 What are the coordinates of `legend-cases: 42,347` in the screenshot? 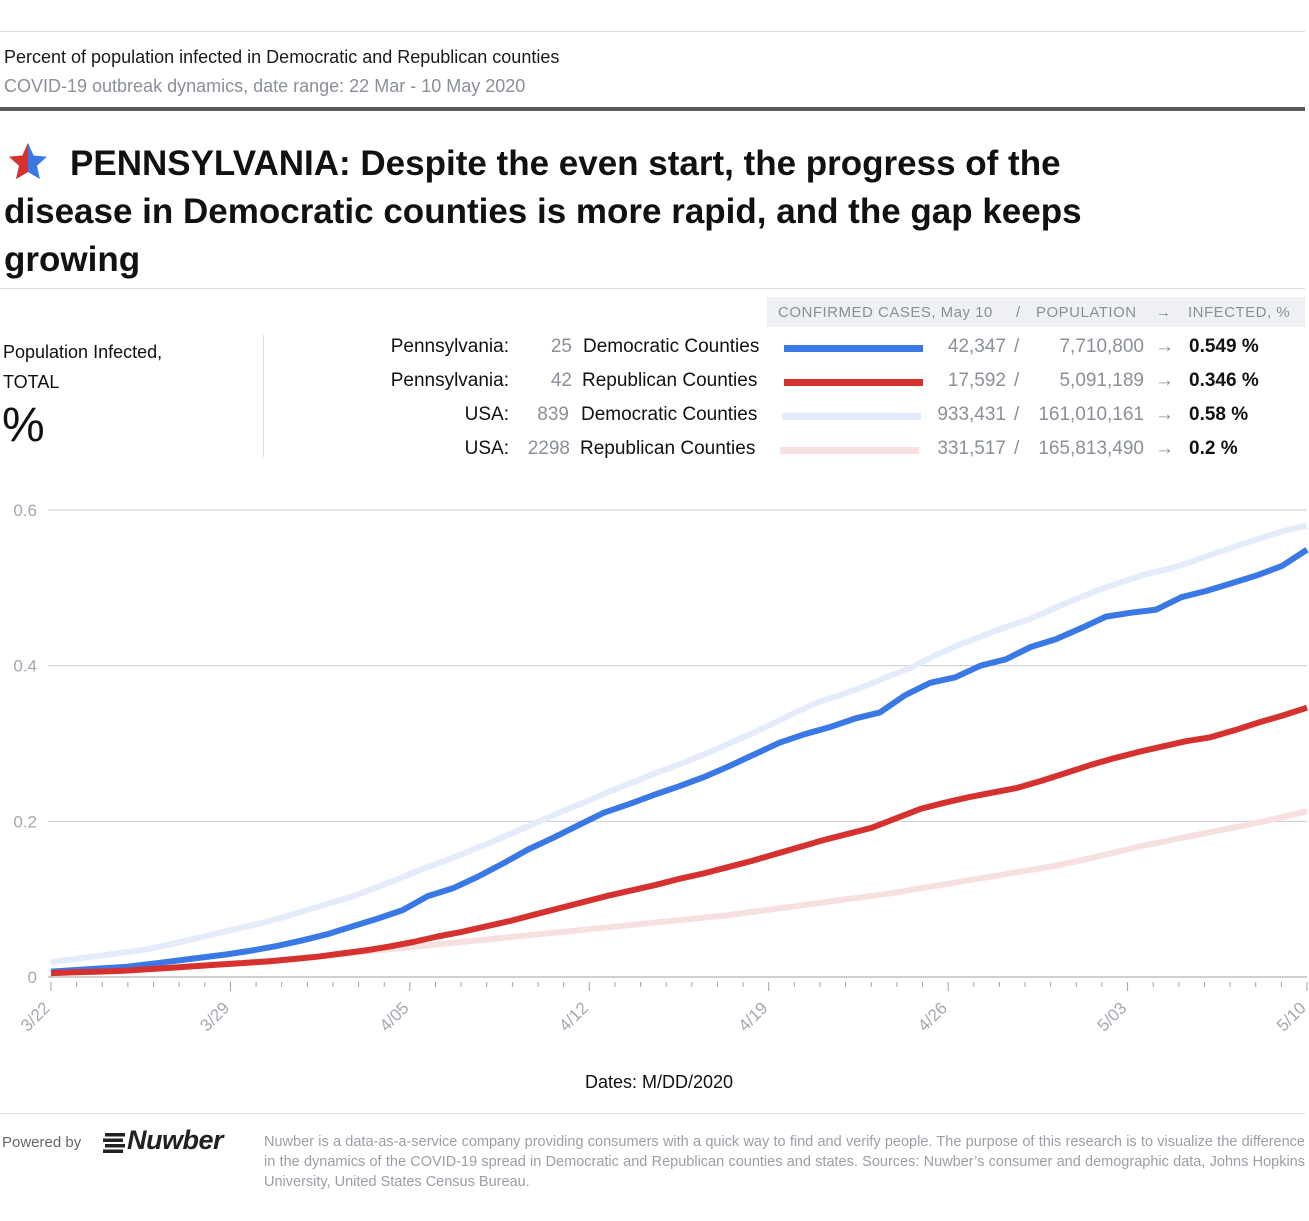 It's located at (976, 346).